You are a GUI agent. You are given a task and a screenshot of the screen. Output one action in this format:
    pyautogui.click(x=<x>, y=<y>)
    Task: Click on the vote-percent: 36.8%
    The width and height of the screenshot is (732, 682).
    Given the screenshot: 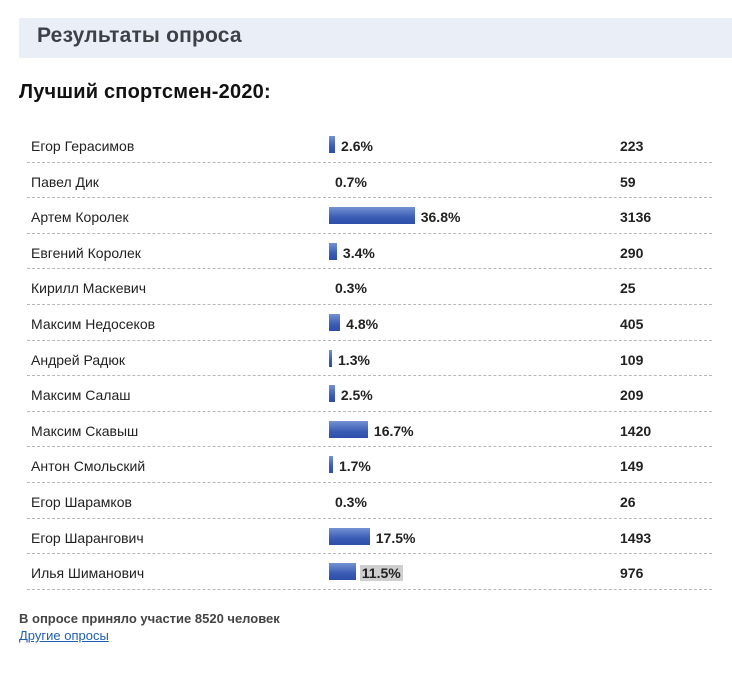 What is the action you would take?
    pyautogui.click(x=440, y=217)
    